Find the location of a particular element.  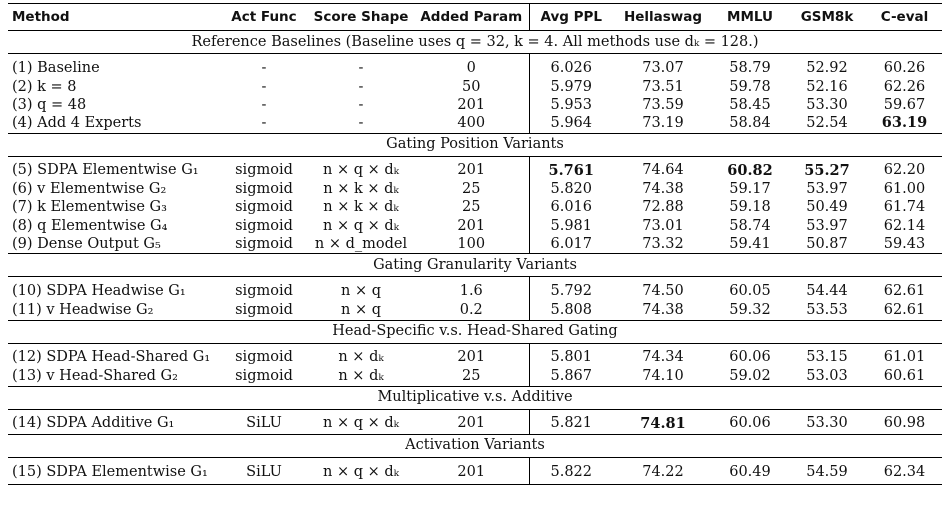

section-title: Head-Specific v.s. Head-Shared Gating is located at coordinates (475, 331).